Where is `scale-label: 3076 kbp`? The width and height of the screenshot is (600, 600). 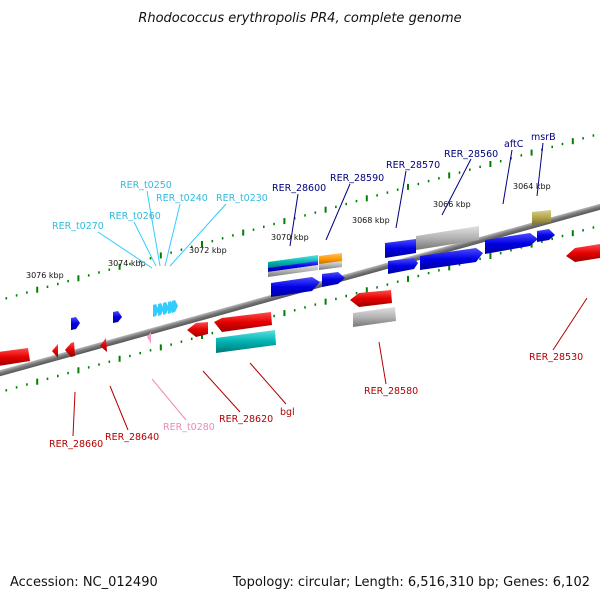
scale-label: 3076 kbp is located at coordinates (45, 275).